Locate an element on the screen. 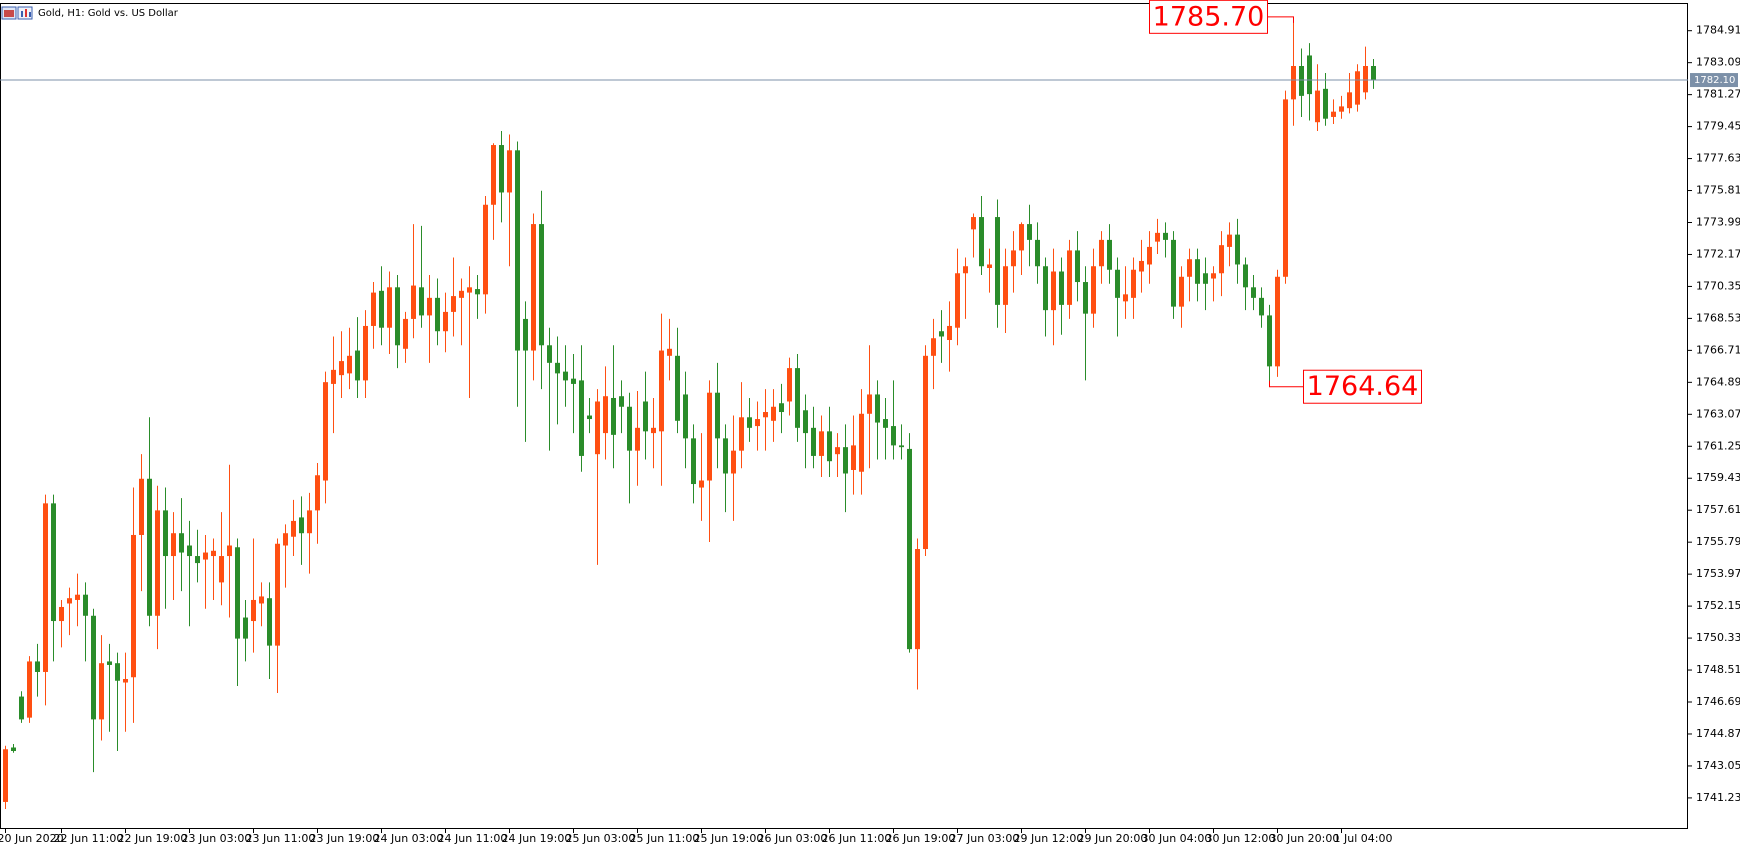 The width and height of the screenshot is (1740, 846). x-tick-label: 30 Jun 20:00 is located at coordinates (1305, 838).